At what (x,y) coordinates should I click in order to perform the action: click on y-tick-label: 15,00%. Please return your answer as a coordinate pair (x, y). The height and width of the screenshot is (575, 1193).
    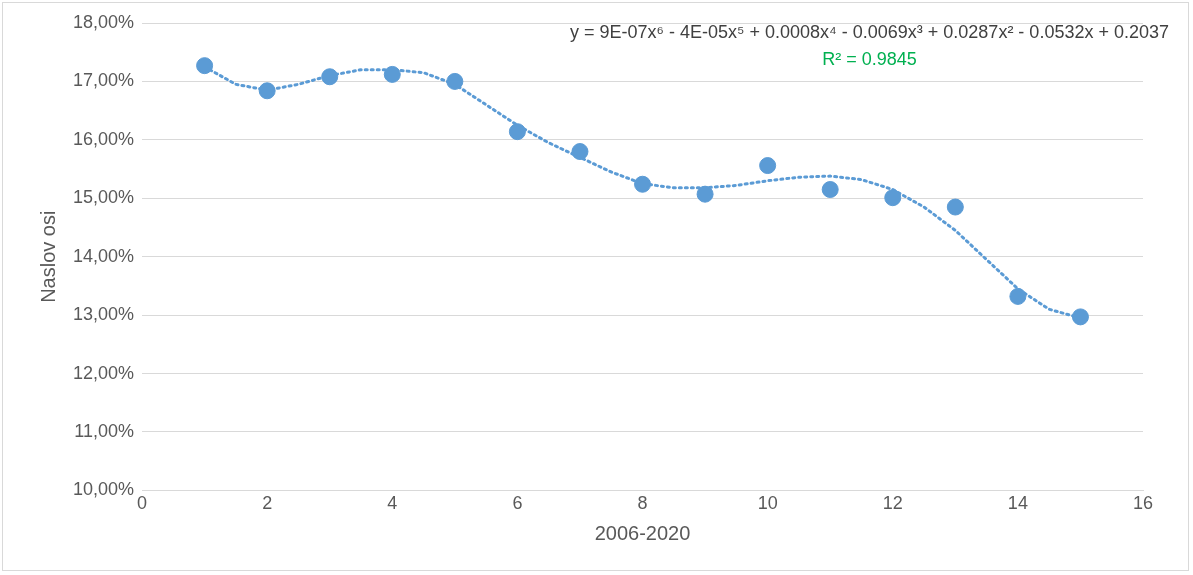
    Looking at the image, I should click on (103, 197).